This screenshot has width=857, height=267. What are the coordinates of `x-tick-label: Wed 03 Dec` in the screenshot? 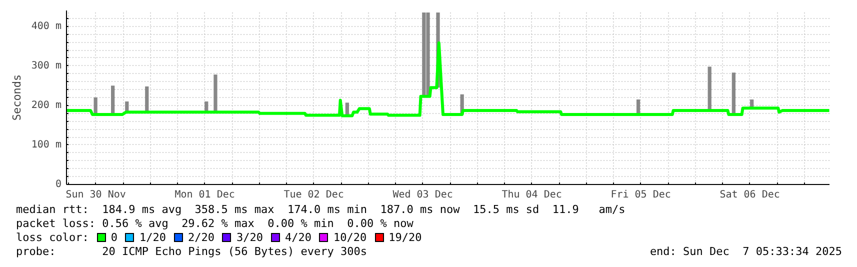 It's located at (422, 195).